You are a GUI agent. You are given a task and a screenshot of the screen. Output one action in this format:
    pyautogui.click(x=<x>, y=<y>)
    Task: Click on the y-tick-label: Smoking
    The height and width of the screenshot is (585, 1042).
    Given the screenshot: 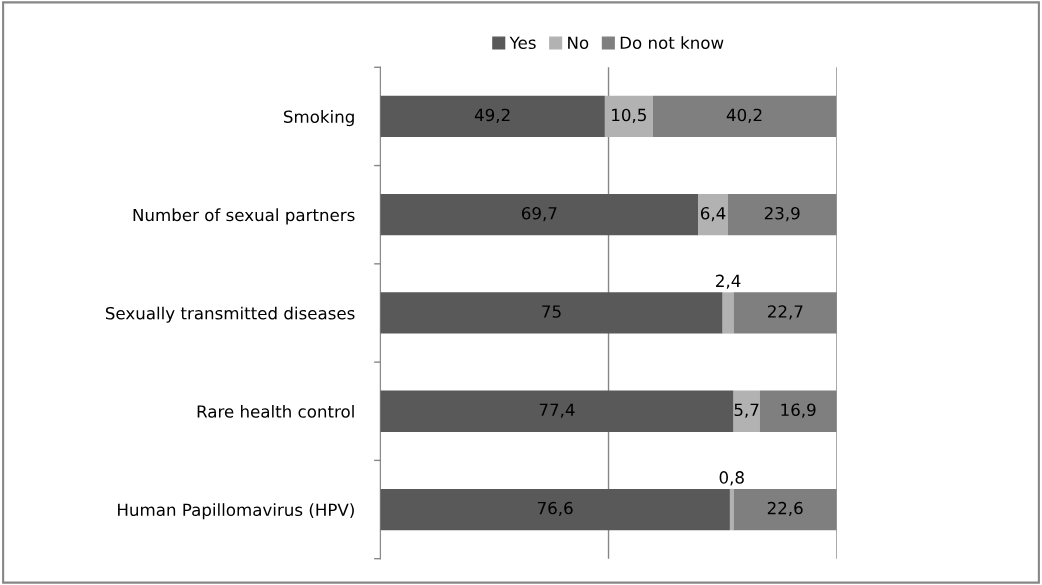 What is the action you would take?
    pyautogui.click(x=318, y=118)
    